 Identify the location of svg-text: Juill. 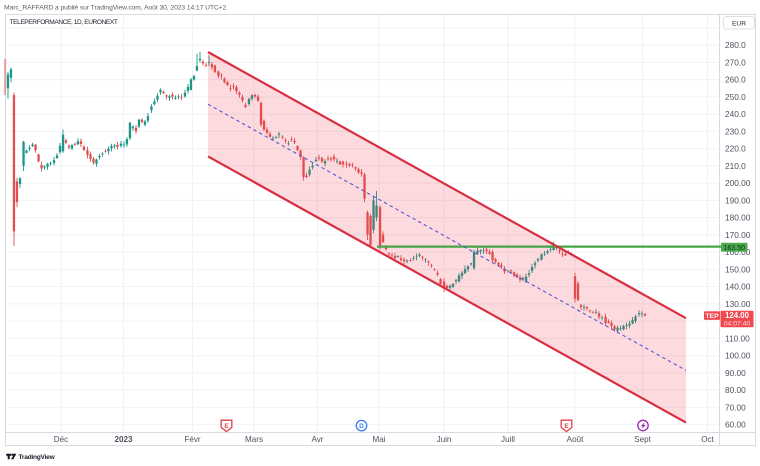
(508, 439).